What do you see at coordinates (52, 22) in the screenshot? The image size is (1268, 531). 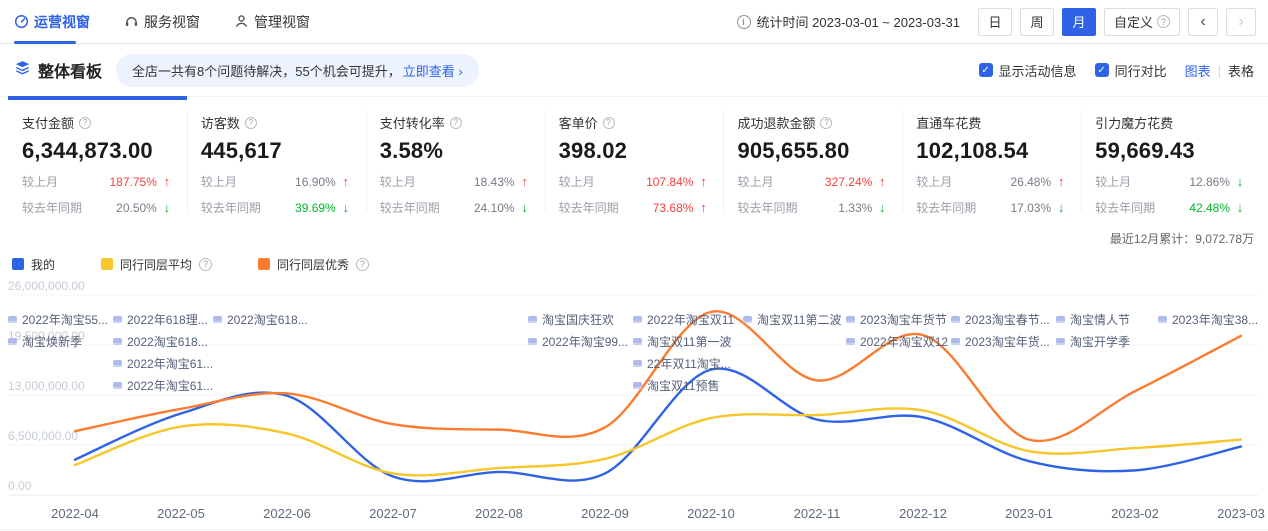 I see `tab-operation-view: 运营视窗` at bounding box center [52, 22].